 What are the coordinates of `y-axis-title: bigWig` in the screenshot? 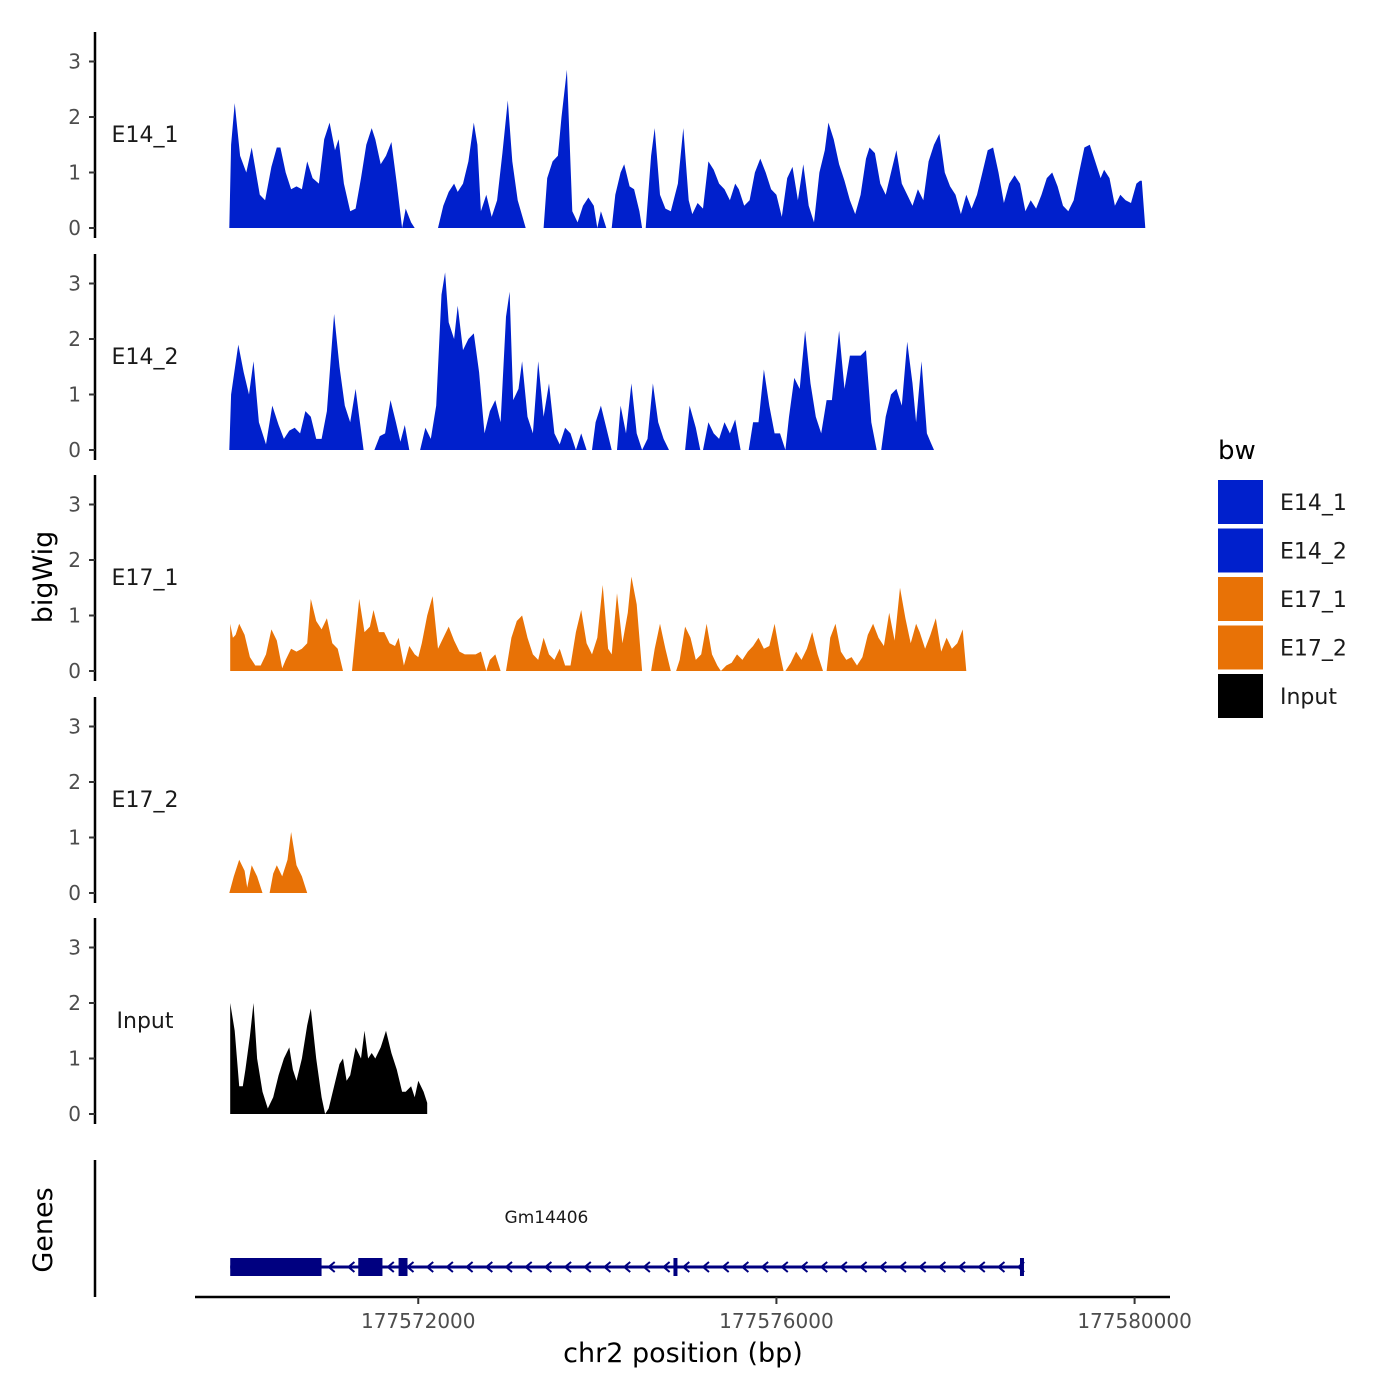 It's located at (43, 577).